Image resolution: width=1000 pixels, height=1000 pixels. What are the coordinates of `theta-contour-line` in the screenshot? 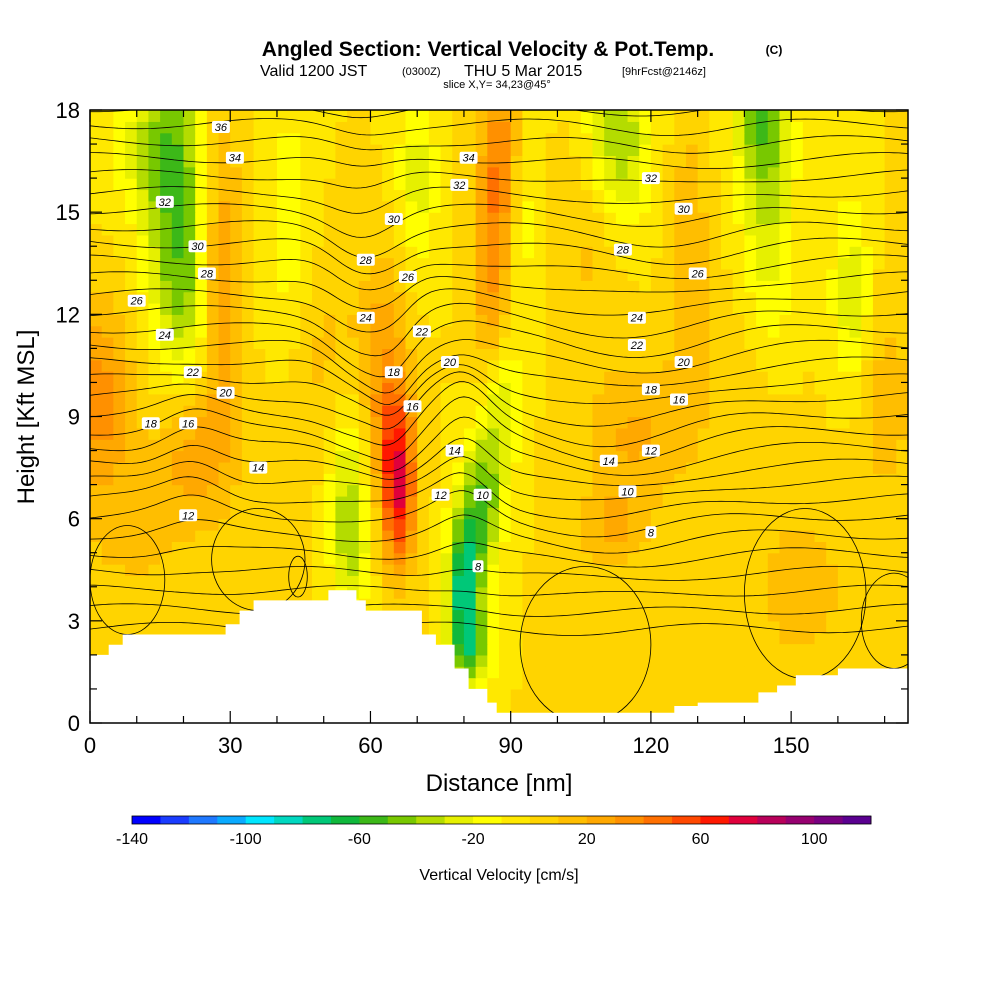 It's located at (499, 329).